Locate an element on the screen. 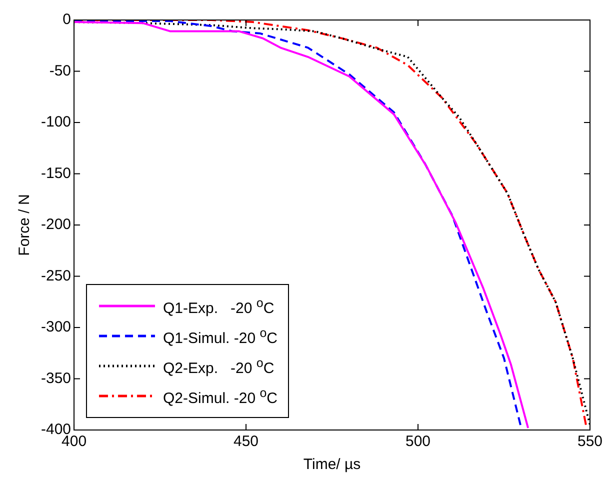  y-axis-title: Force / N is located at coordinates (25, 225).